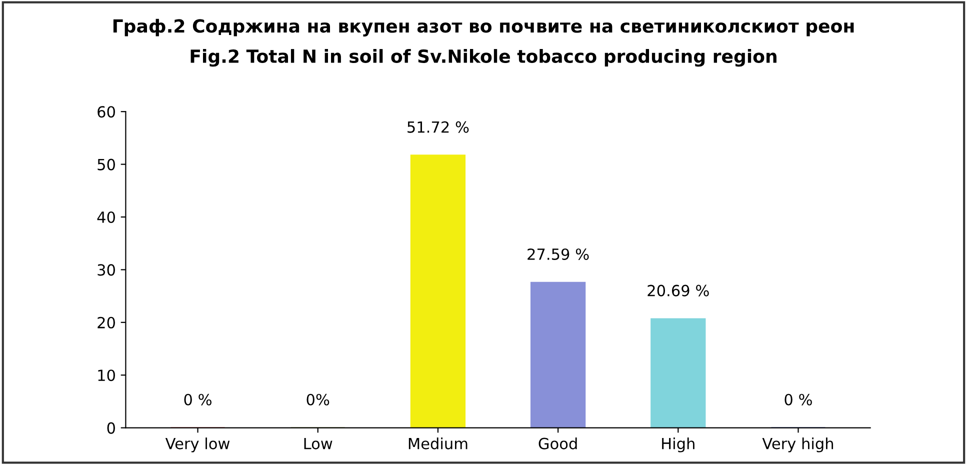  Describe the element at coordinates (678, 445) in the screenshot. I see `x-tick-label: High` at that location.